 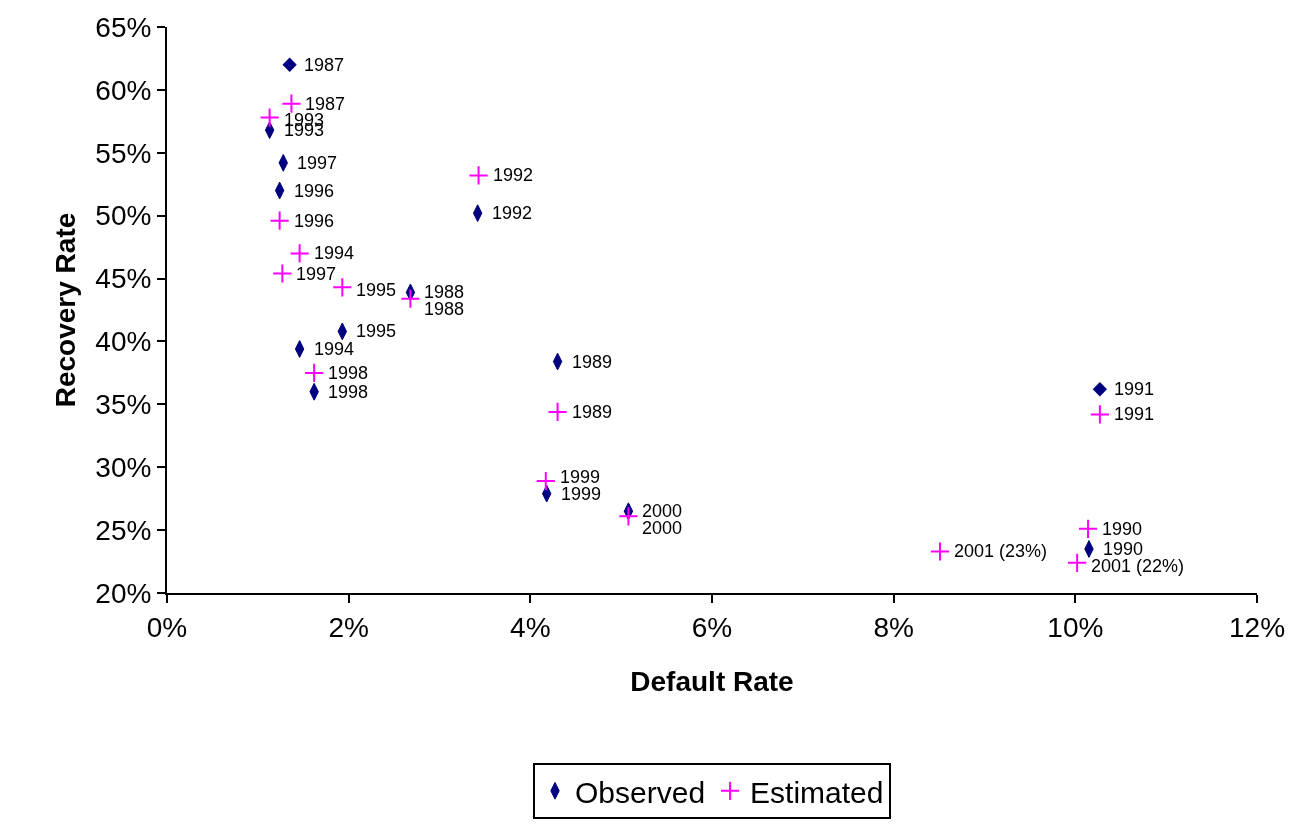 I want to click on x-tick-label: 10%, so click(x=1075, y=627).